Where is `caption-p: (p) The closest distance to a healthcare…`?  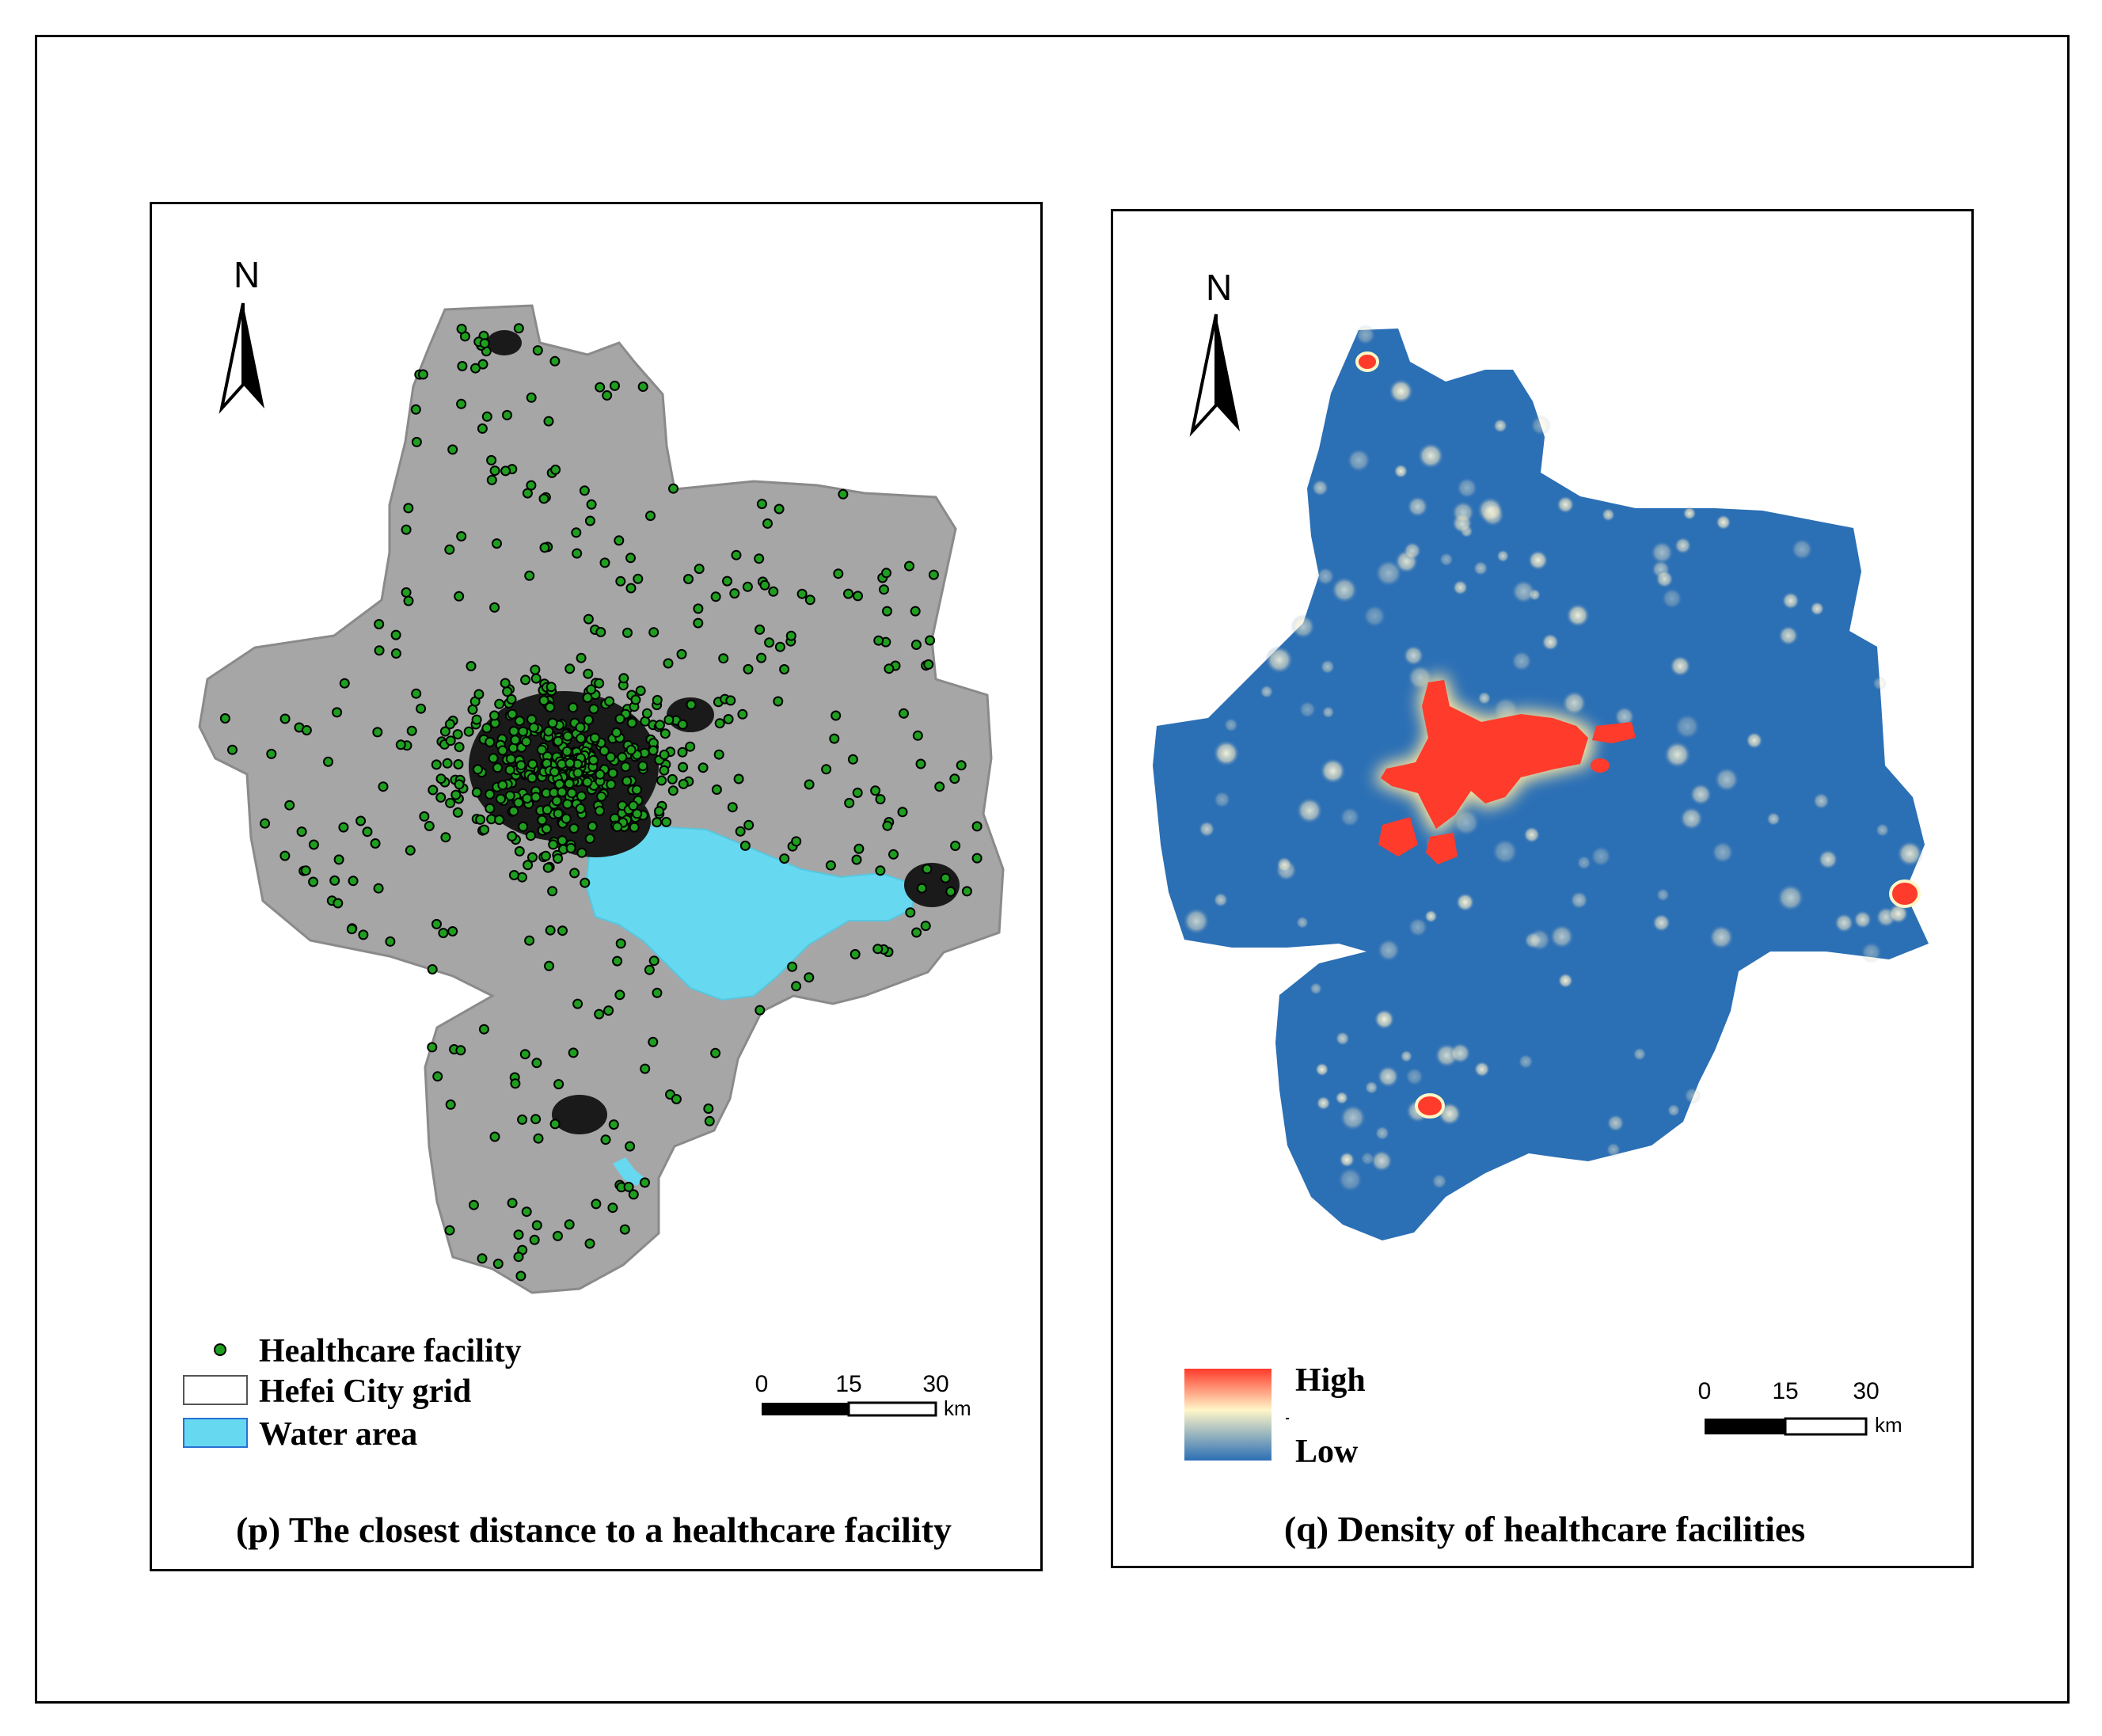
caption-p: (p) The closest distance to a healthcare… is located at coordinates (594, 1530).